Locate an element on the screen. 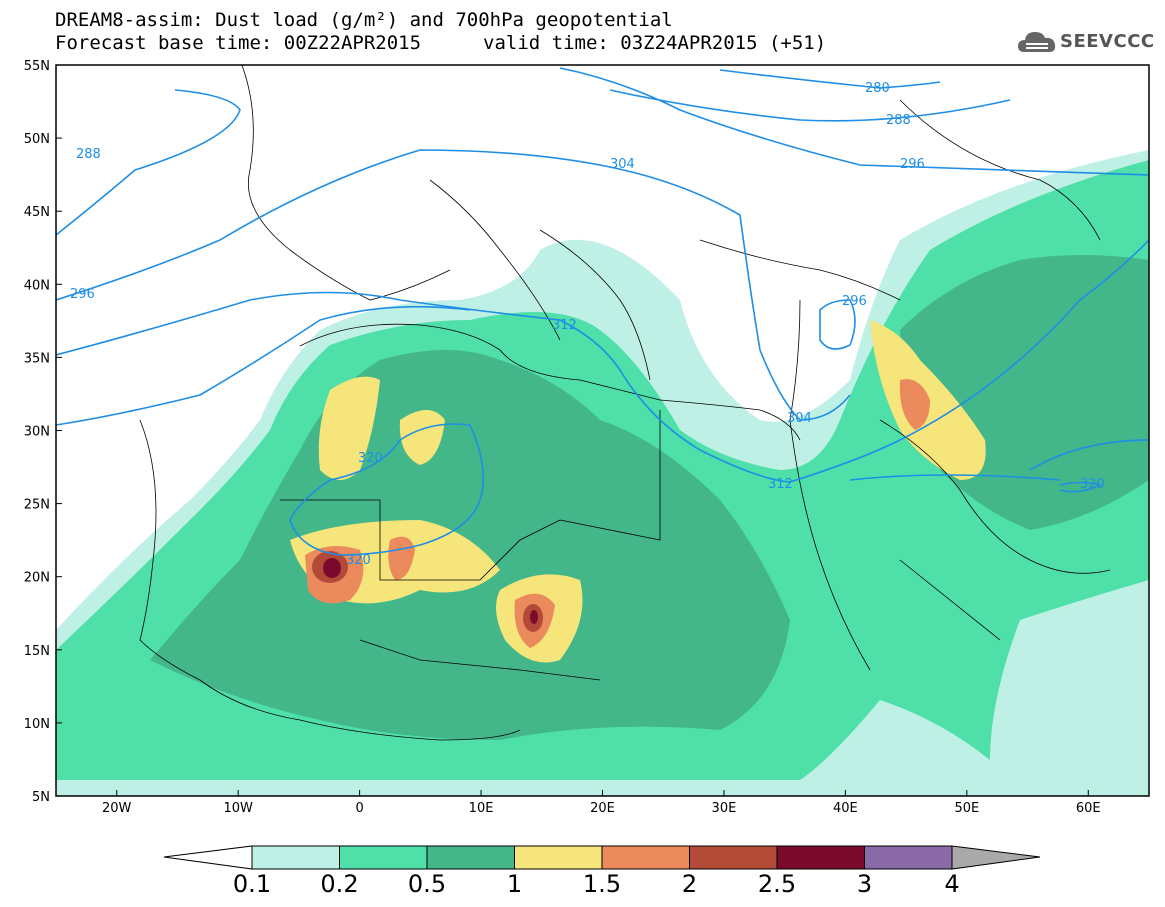 This screenshot has height=907, width=1165. longitude-axis: 20W 10W 0 10E 20E 30E 40E 50E 60E is located at coordinates (601, 803).